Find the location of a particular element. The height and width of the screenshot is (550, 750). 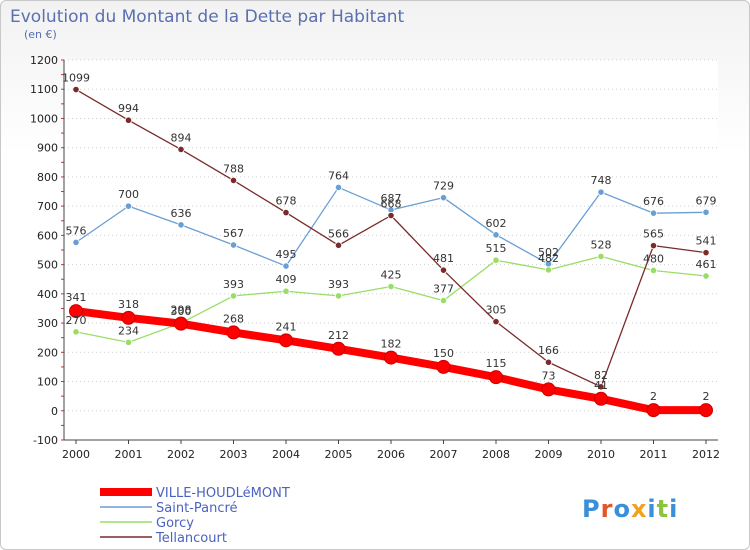

data-label: 676 is located at coordinates (653, 201).